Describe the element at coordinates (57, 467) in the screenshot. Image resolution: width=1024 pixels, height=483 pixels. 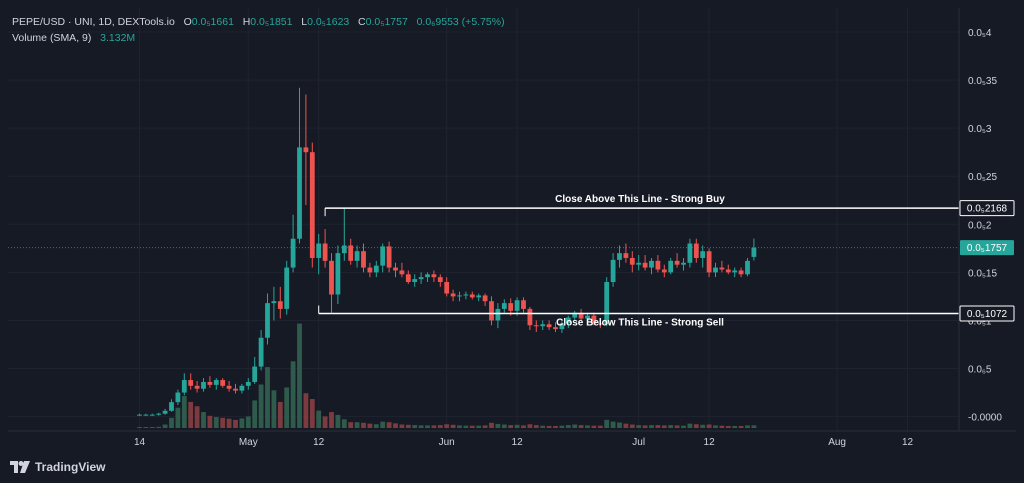
I see `tradingview-logo: TradingView` at that location.